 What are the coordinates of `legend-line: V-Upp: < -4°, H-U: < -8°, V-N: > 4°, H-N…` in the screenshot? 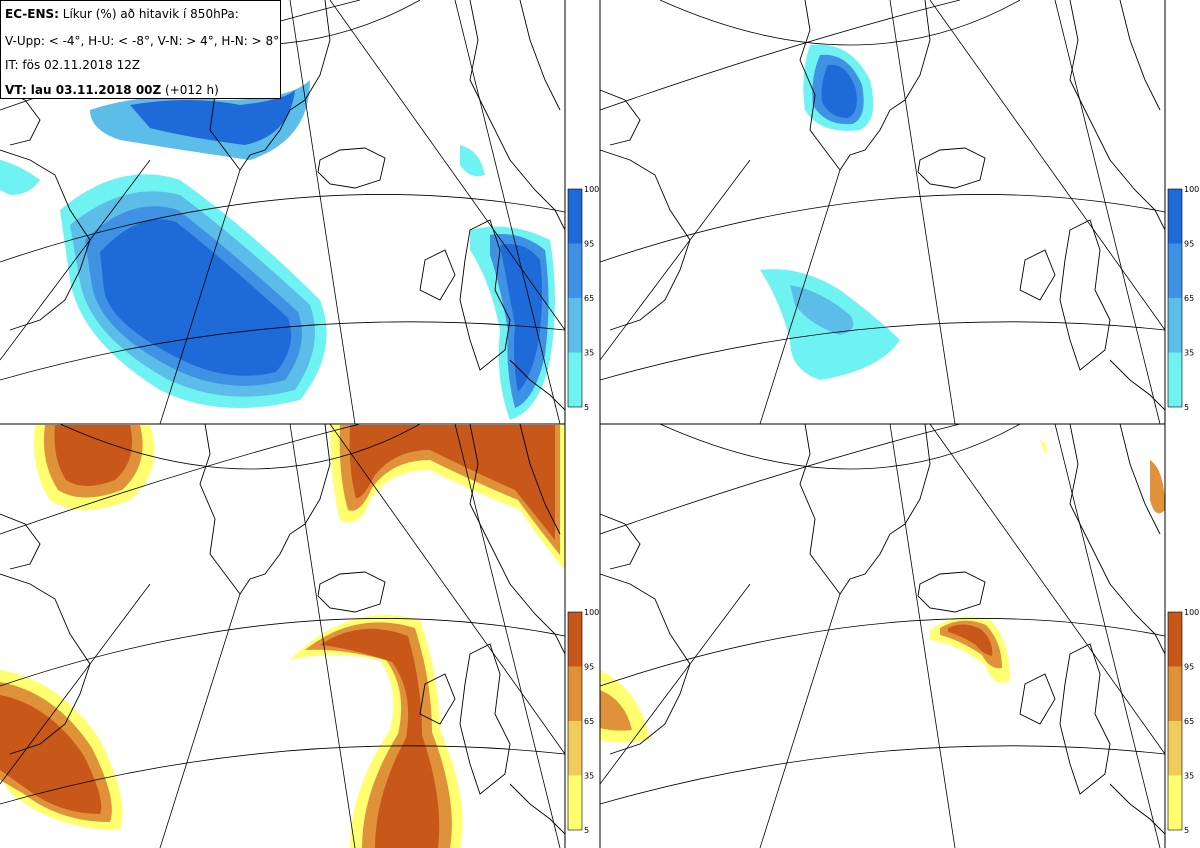 It's located at (142, 41).